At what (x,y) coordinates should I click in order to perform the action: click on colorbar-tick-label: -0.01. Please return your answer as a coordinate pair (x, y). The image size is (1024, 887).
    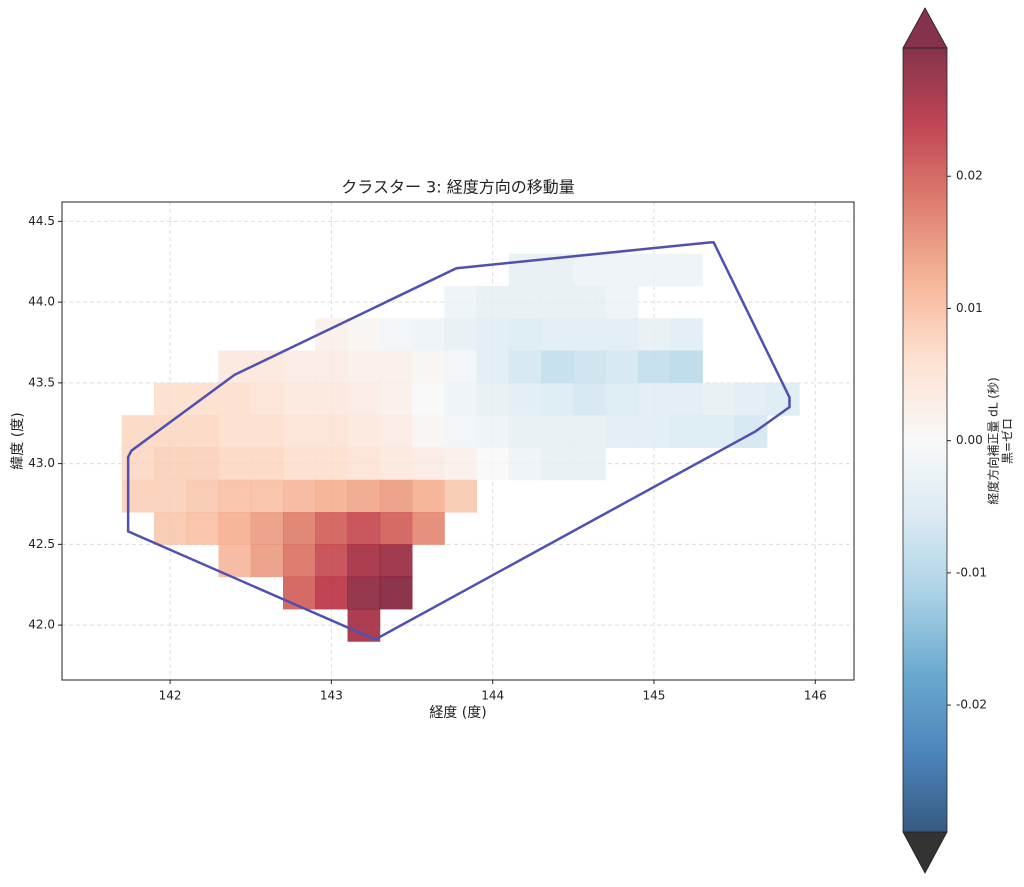
    Looking at the image, I should click on (971, 572).